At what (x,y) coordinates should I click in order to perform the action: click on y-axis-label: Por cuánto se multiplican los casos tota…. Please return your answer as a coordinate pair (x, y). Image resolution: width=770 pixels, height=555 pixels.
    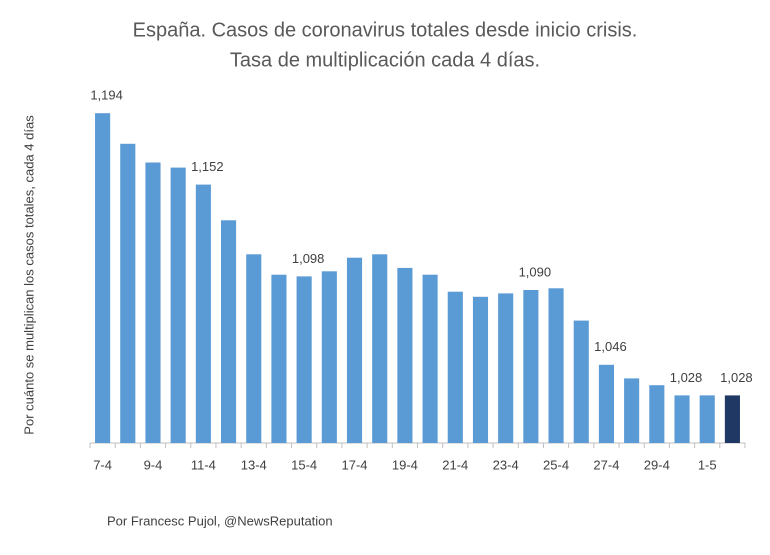
    Looking at the image, I should click on (28, 275).